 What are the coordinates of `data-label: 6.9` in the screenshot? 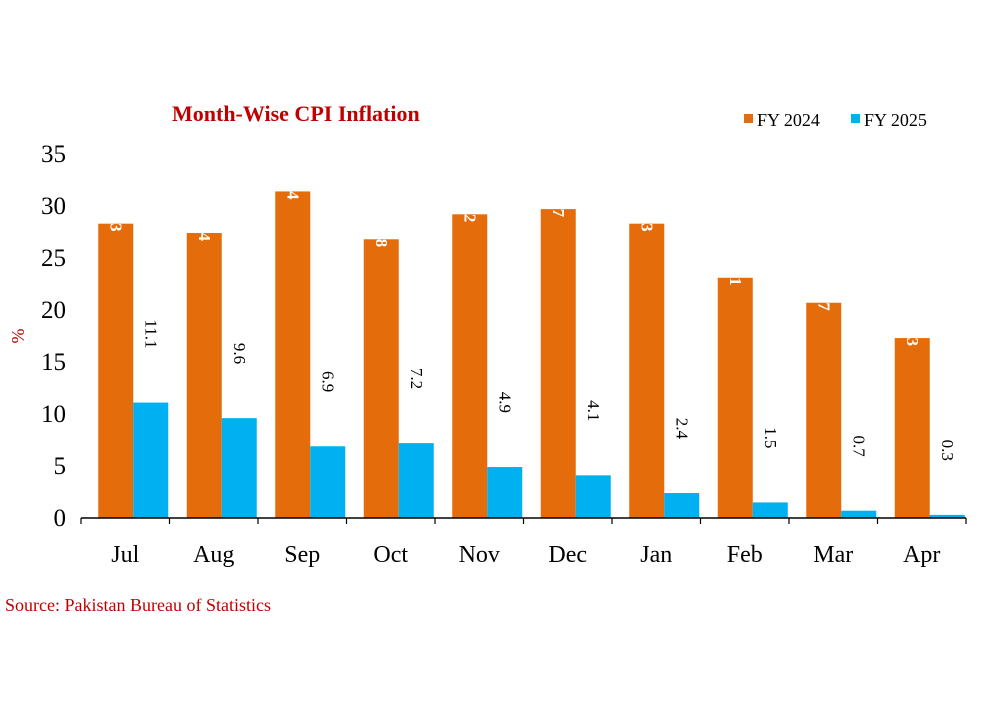 It's located at (327, 381).